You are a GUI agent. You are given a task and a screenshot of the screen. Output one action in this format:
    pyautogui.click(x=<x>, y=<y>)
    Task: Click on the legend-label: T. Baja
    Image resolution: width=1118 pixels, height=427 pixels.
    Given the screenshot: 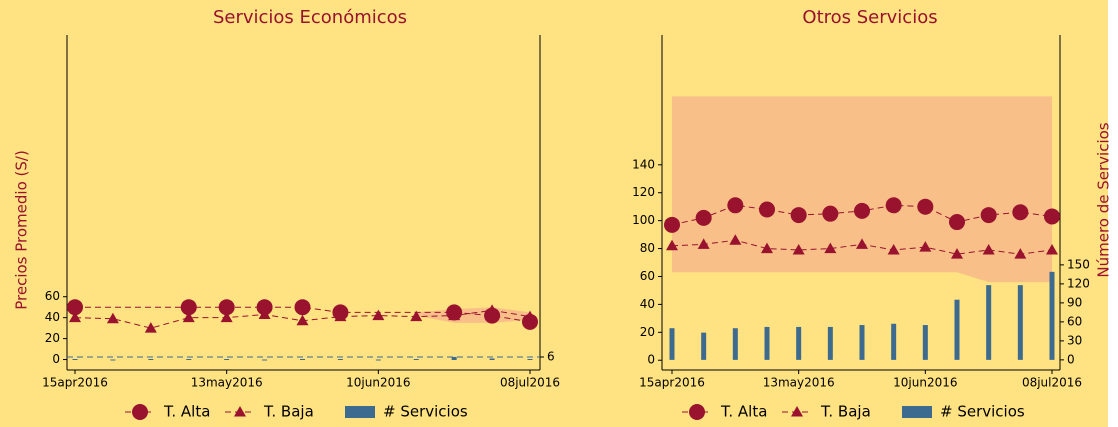 What is the action you would take?
    pyautogui.click(x=845, y=412)
    